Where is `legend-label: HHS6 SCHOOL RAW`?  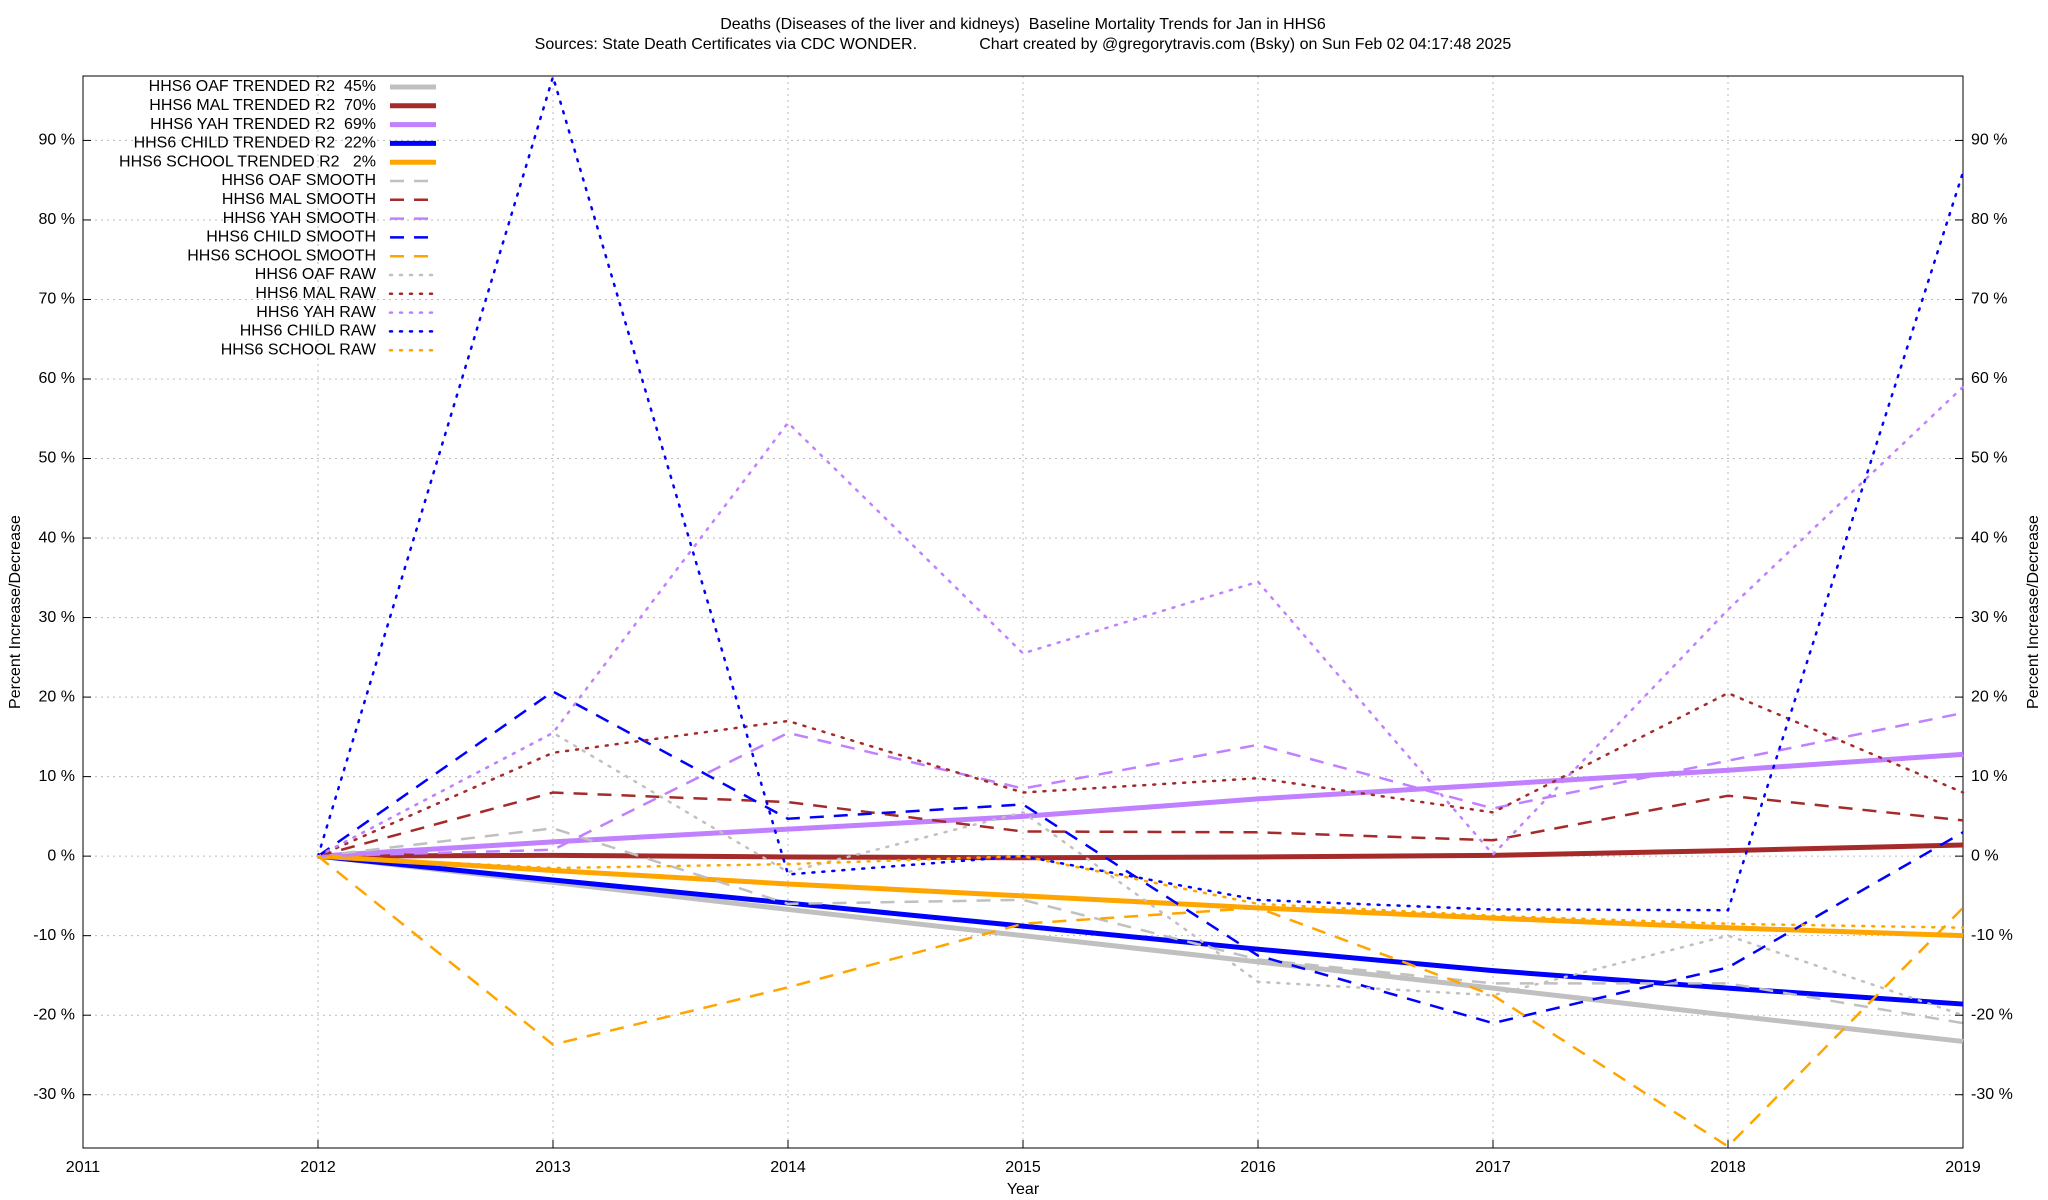 legend-label: HHS6 SCHOOL RAW is located at coordinates (299, 349).